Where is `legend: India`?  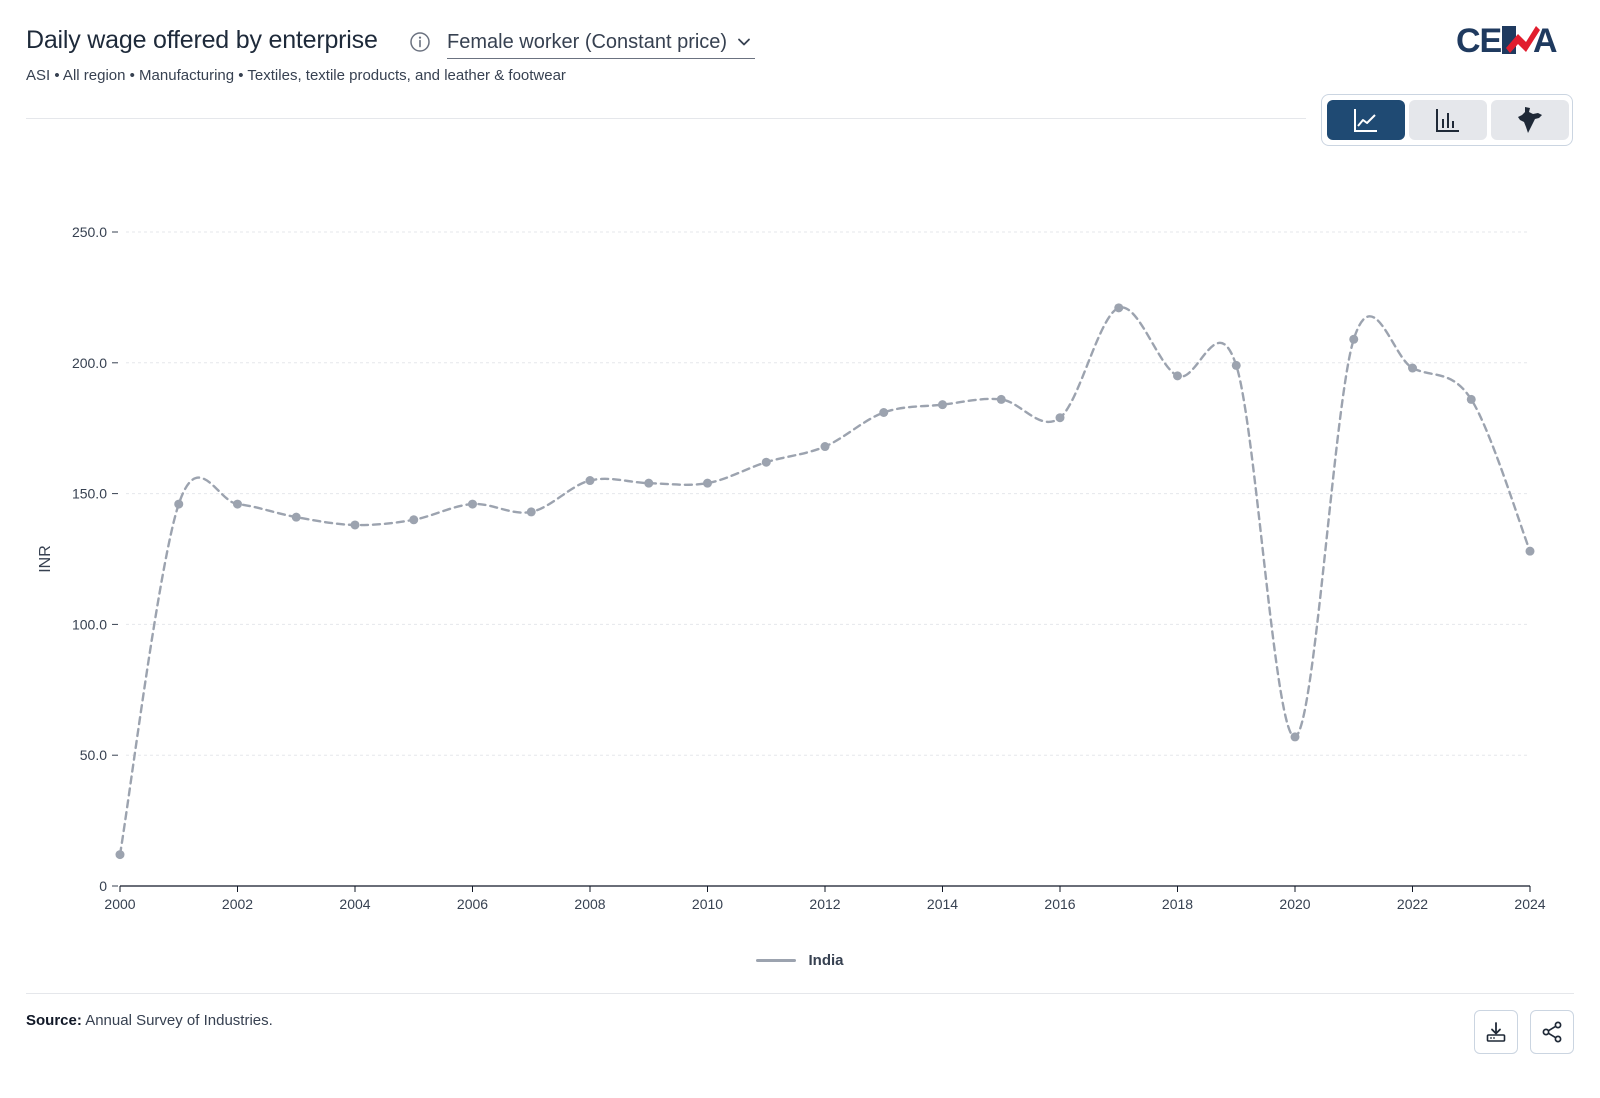
legend: India is located at coordinates (800, 960).